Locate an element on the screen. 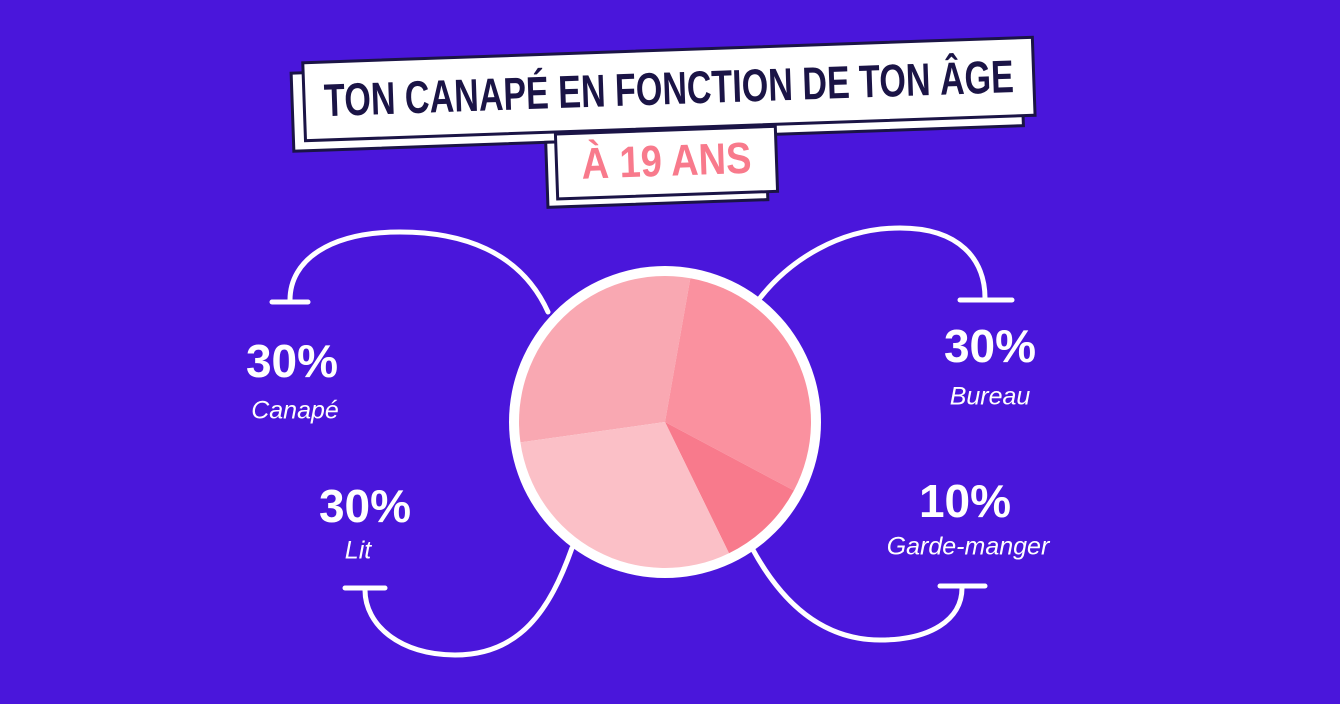  subtitle-box is located at coordinates (666, 162).